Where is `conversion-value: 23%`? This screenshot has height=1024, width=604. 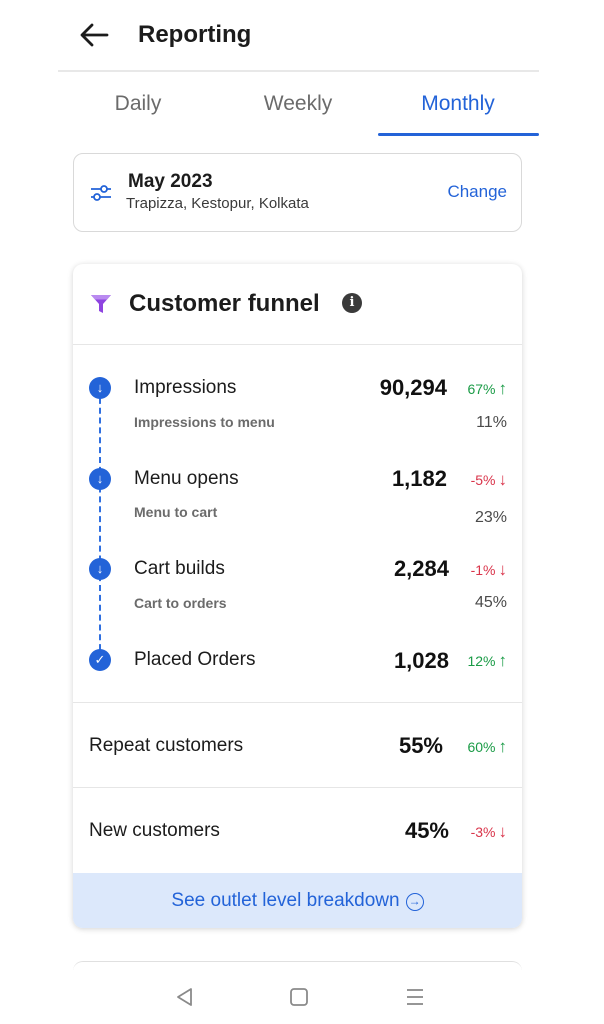 conversion-value: 23% is located at coordinates (490, 517).